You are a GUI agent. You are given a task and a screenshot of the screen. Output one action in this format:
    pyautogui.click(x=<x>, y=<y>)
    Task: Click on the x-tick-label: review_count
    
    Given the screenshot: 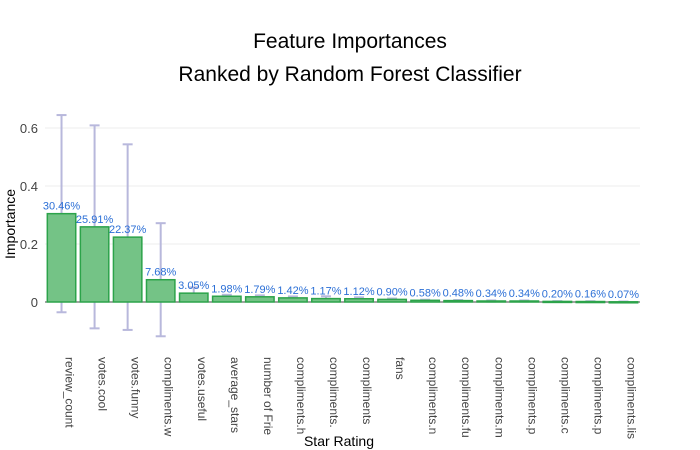 What is the action you would take?
    pyautogui.click(x=70, y=392)
    